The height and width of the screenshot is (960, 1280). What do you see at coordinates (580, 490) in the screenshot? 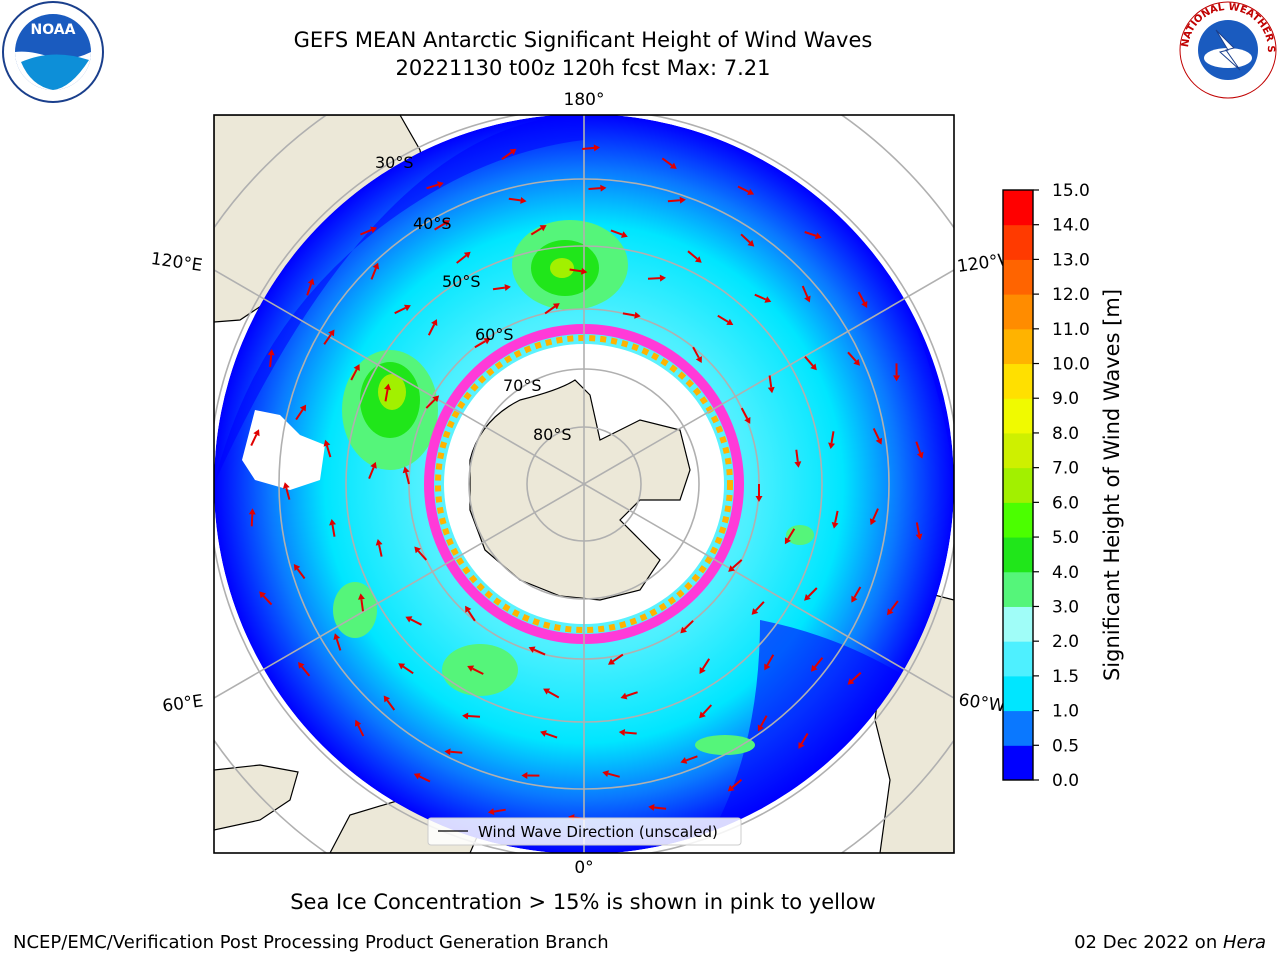
I see `land-antarctica` at bounding box center [580, 490].